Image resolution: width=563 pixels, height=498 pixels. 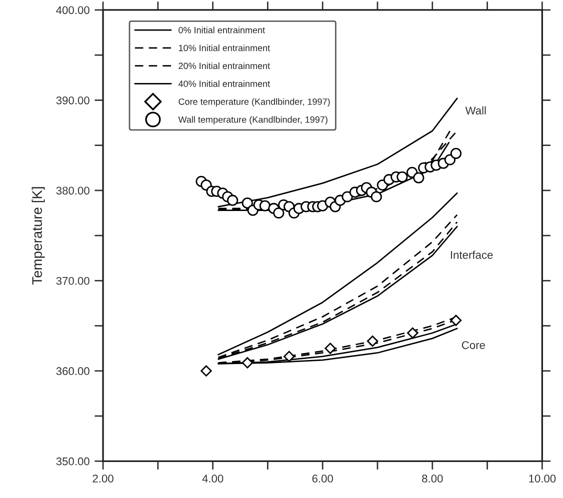 What do you see at coordinates (224, 66) in the screenshot?
I see `legend-label: 20% Initial entrainment` at bounding box center [224, 66].